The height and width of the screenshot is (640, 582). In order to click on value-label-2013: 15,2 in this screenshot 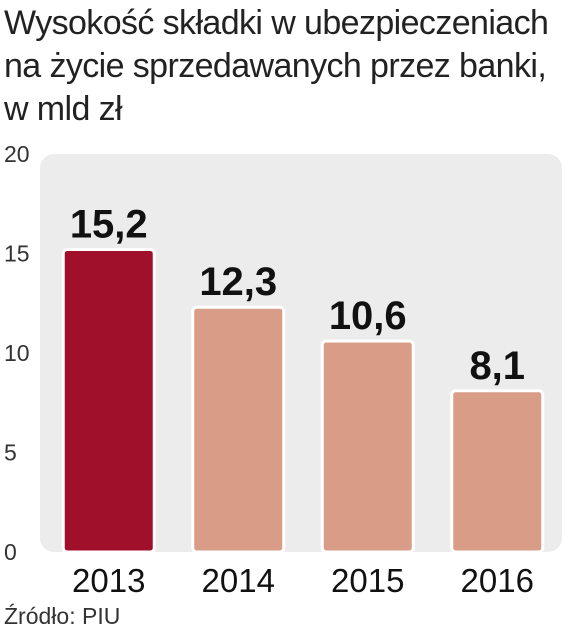, I will do `click(109, 225)`.